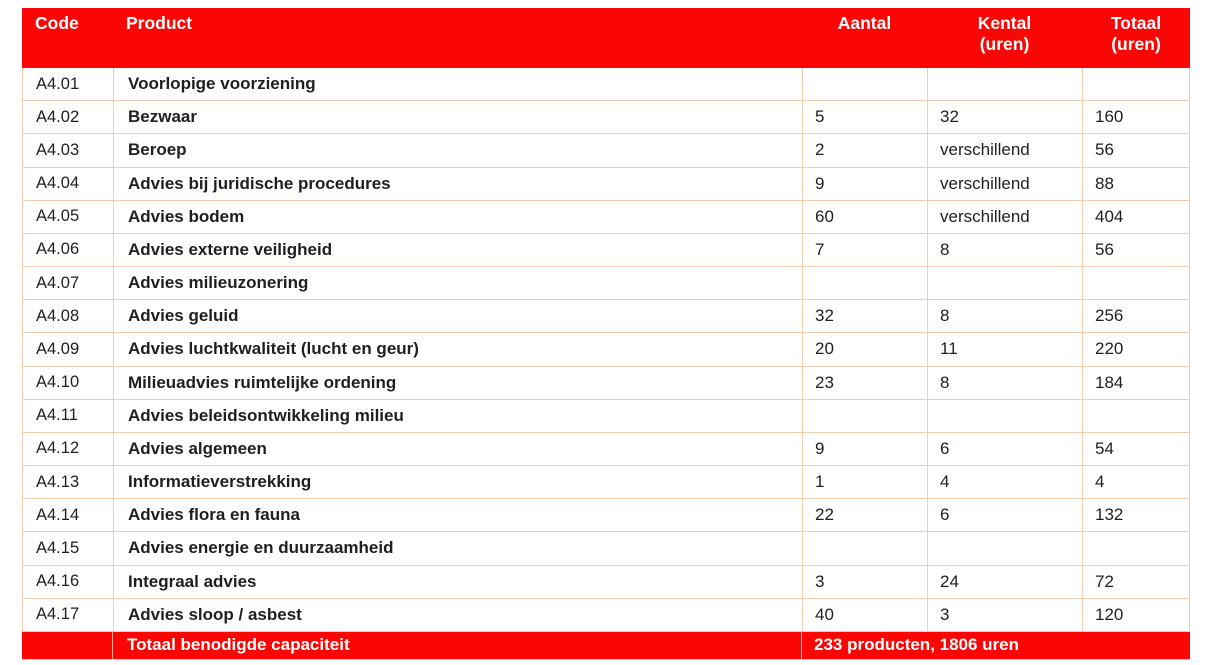 The height and width of the screenshot is (665, 1210). What do you see at coordinates (457, 645) in the screenshot?
I see `footer-total-label: Totaal benodigde capaciteit` at bounding box center [457, 645].